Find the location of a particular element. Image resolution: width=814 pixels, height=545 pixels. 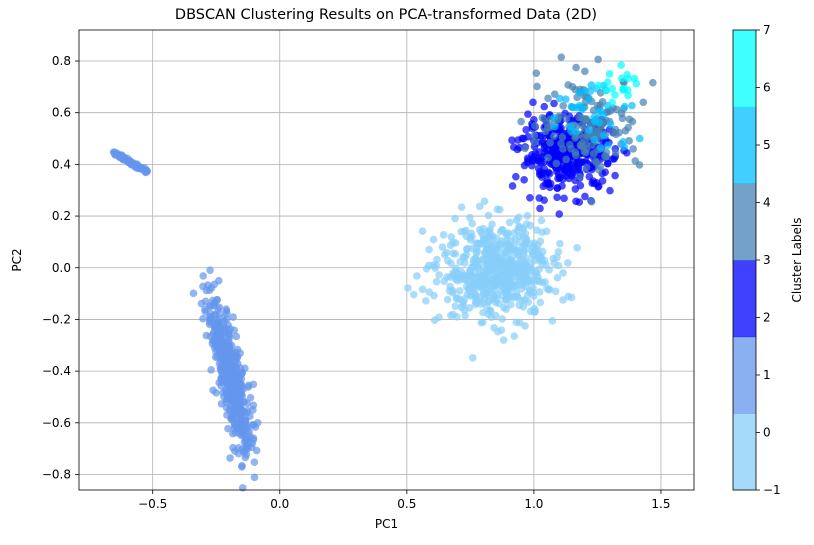

x-axis-ticks: −0.5 0.0 0.5 1.0 1.5 is located at coordinates (404, 500).